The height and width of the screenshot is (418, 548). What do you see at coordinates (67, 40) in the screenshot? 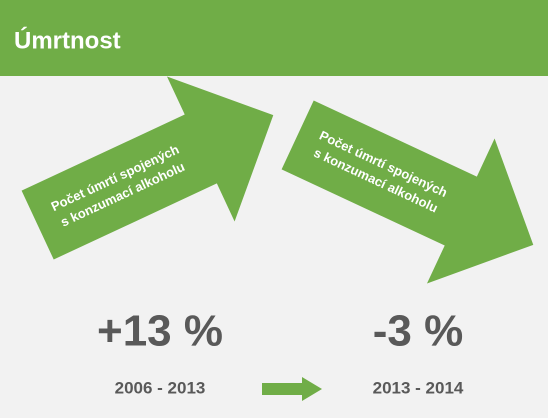
I see `header-title: Úmrtnost` at bounding box center [67, 40].